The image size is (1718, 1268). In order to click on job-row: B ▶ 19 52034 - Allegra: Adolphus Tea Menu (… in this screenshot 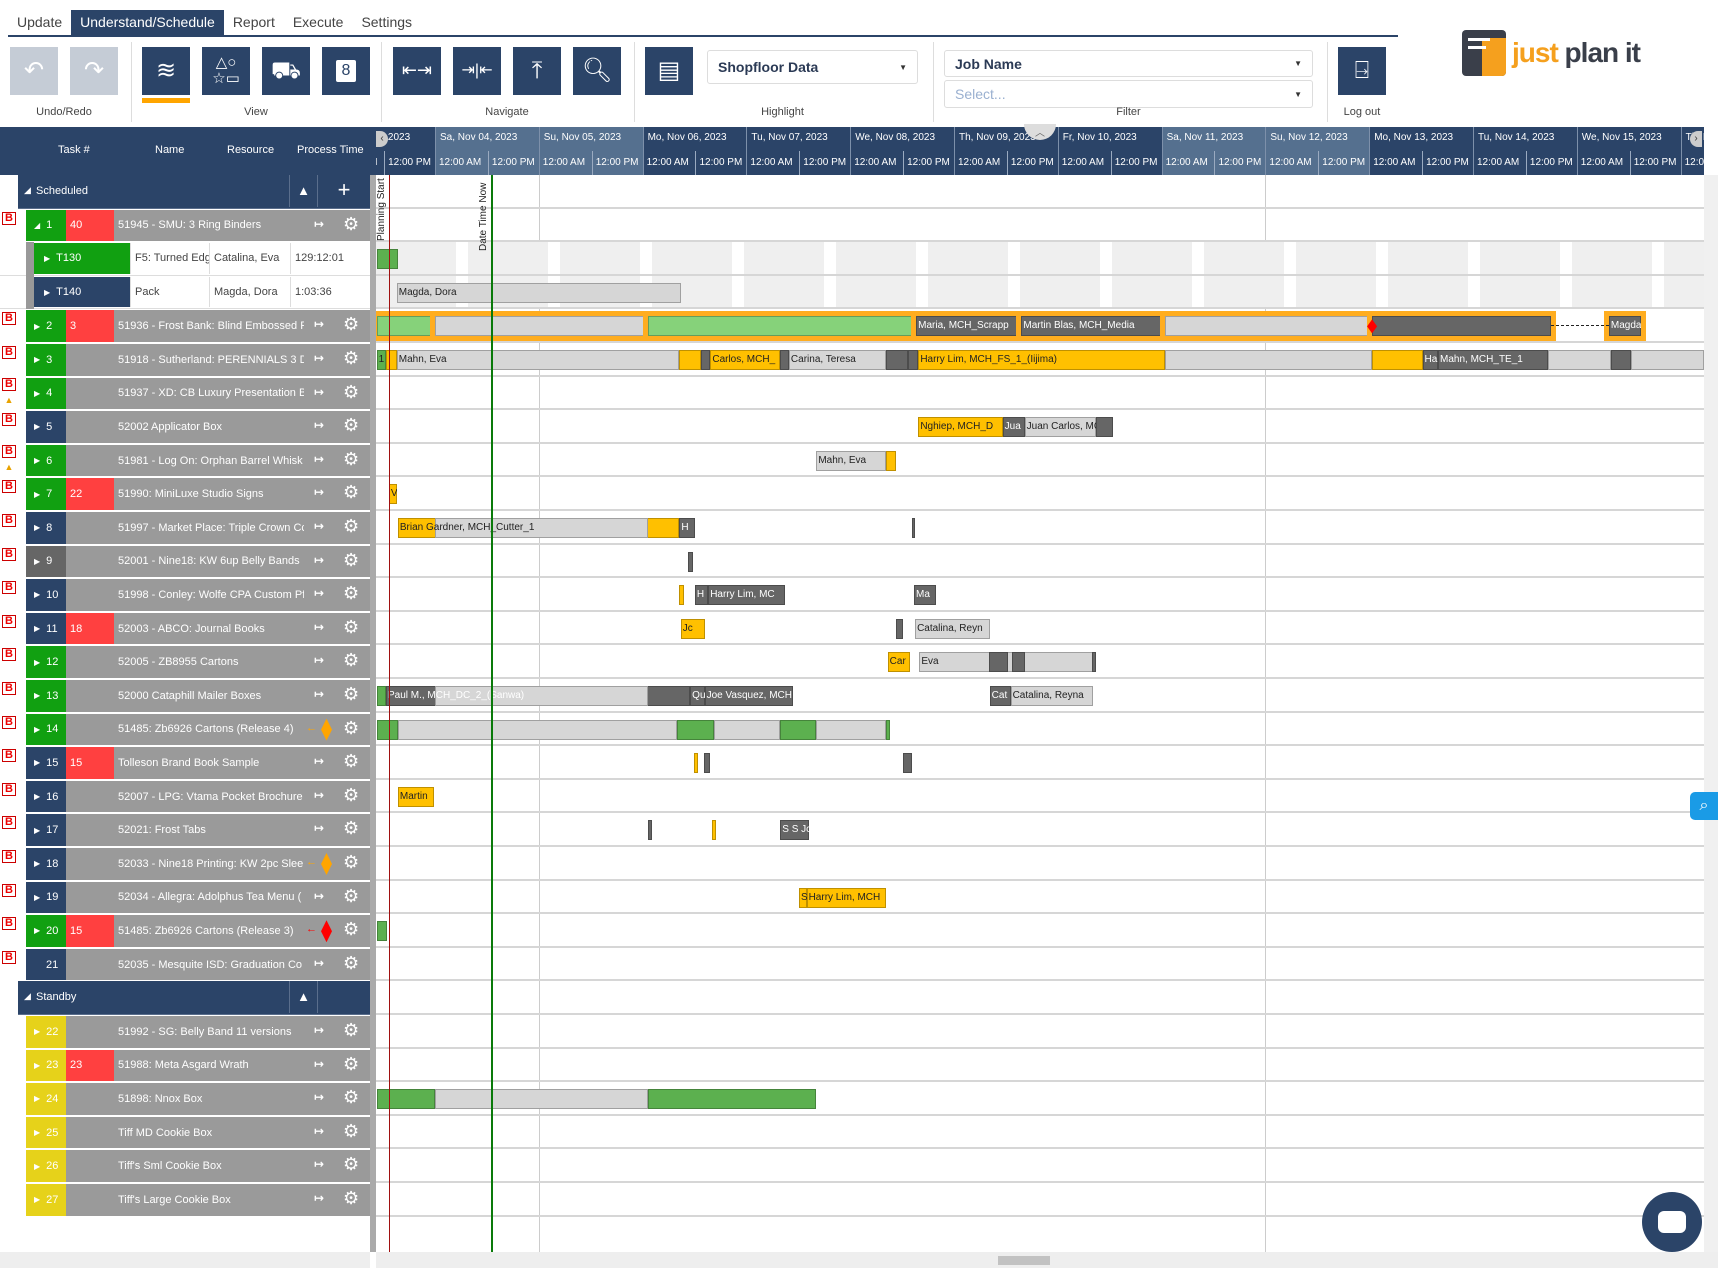, I will do `click(185, 898)`.